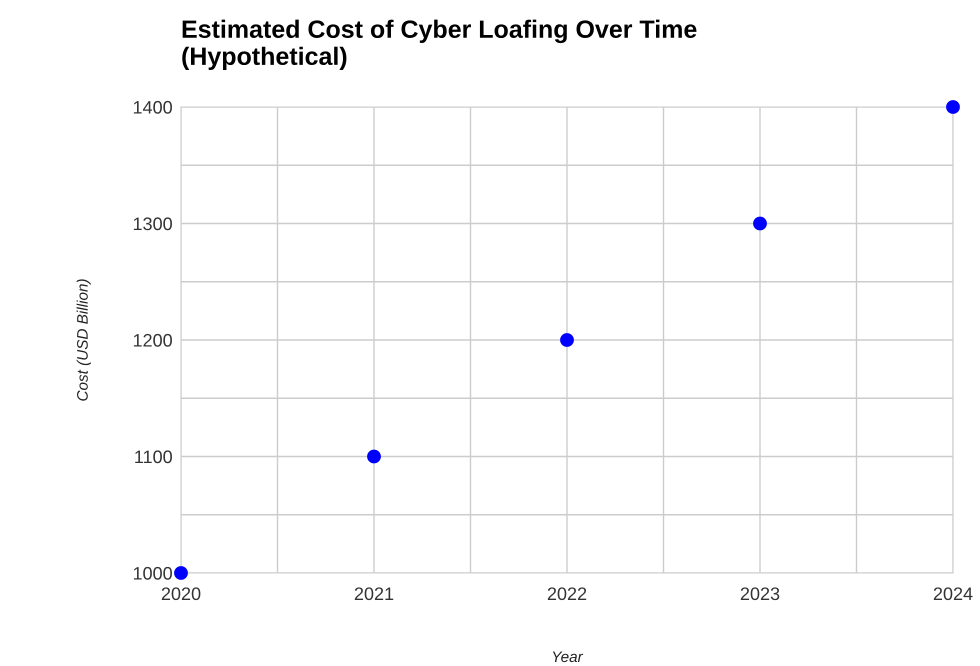 The width and height of the screenshot is (980, 666). What do you see at coordinates (568, 656) in the screenshot?
I see `x-axis-title: Year` at bounding box center [568, 656].